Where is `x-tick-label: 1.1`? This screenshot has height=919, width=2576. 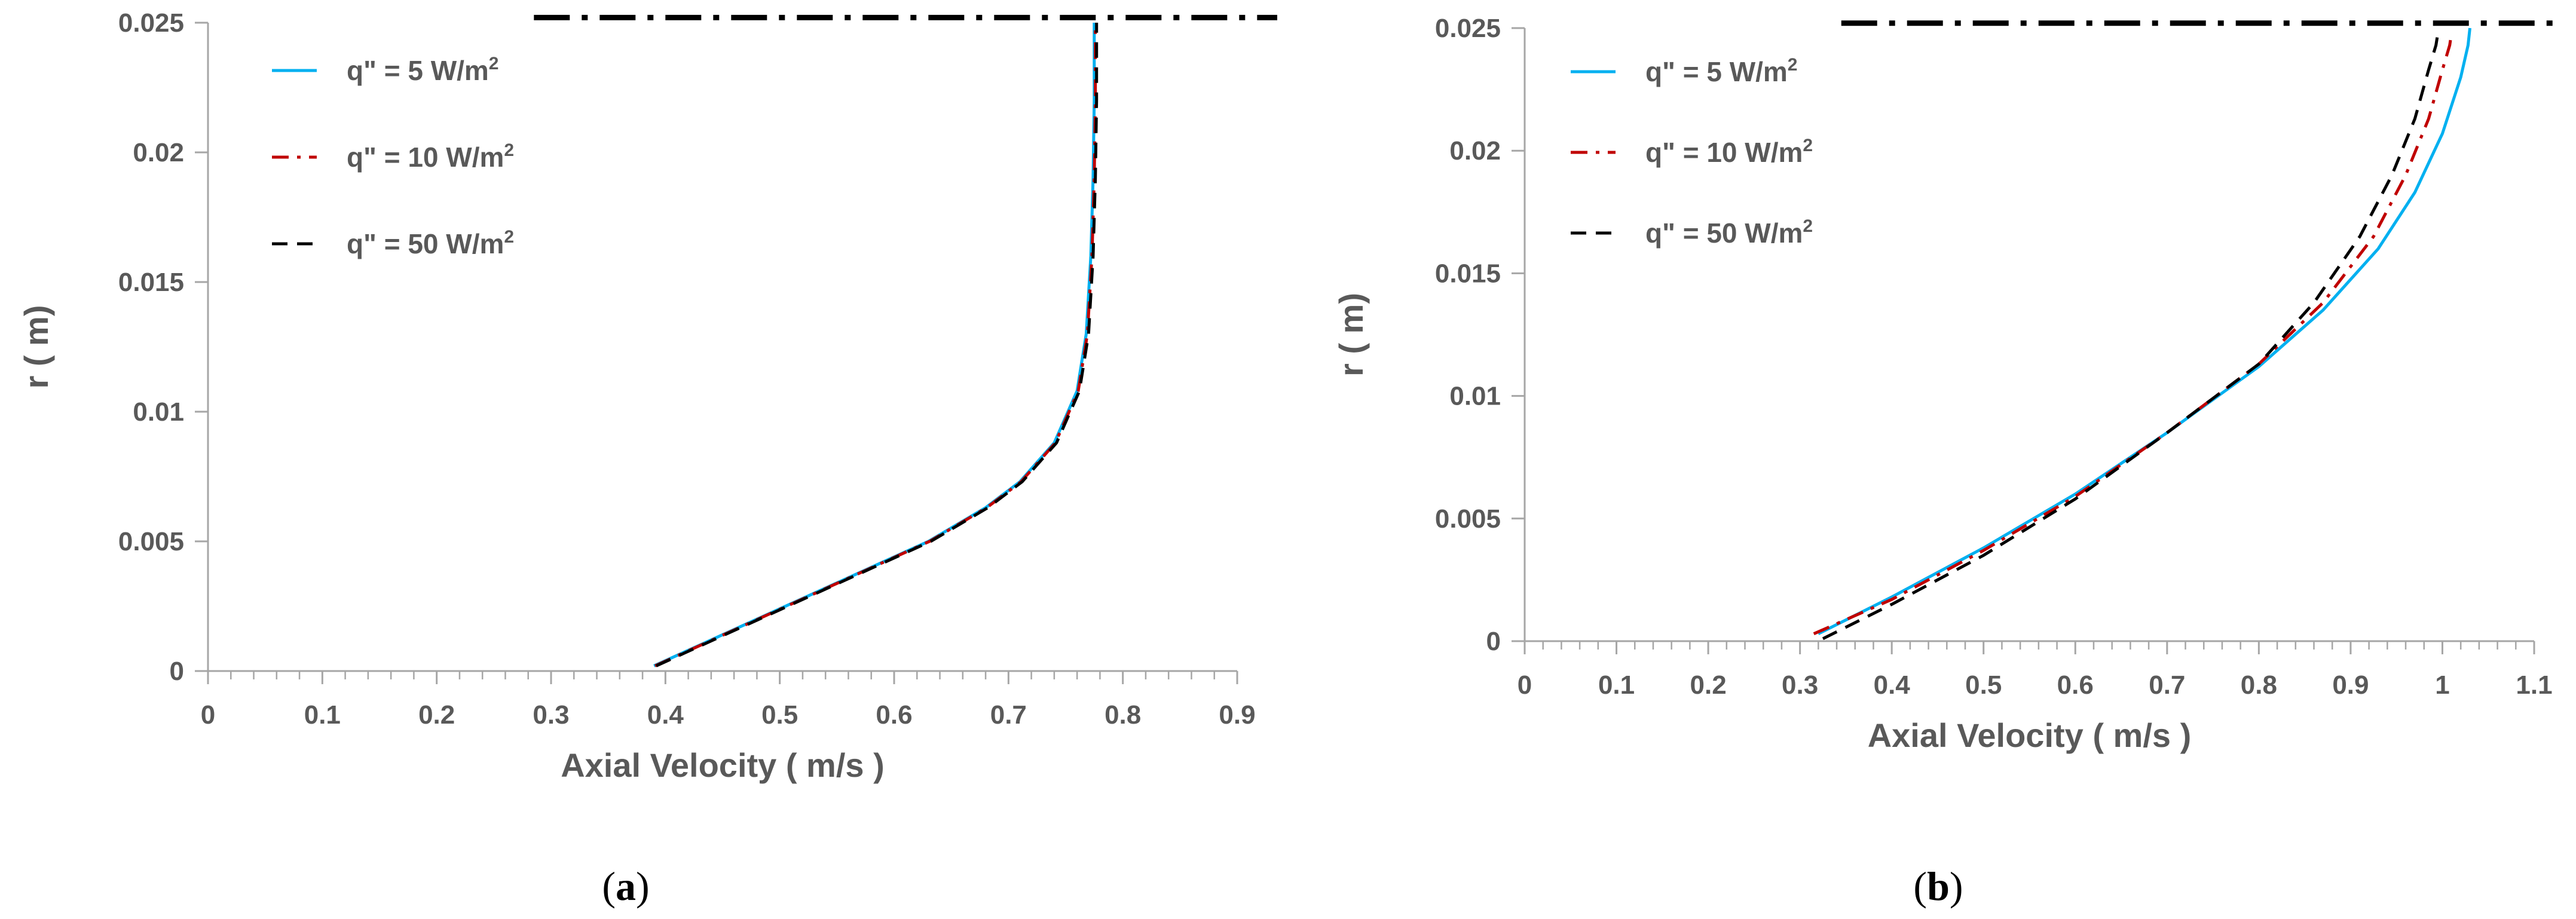 x-tick-label: 1.1 is located at coordinates (2534, 685).